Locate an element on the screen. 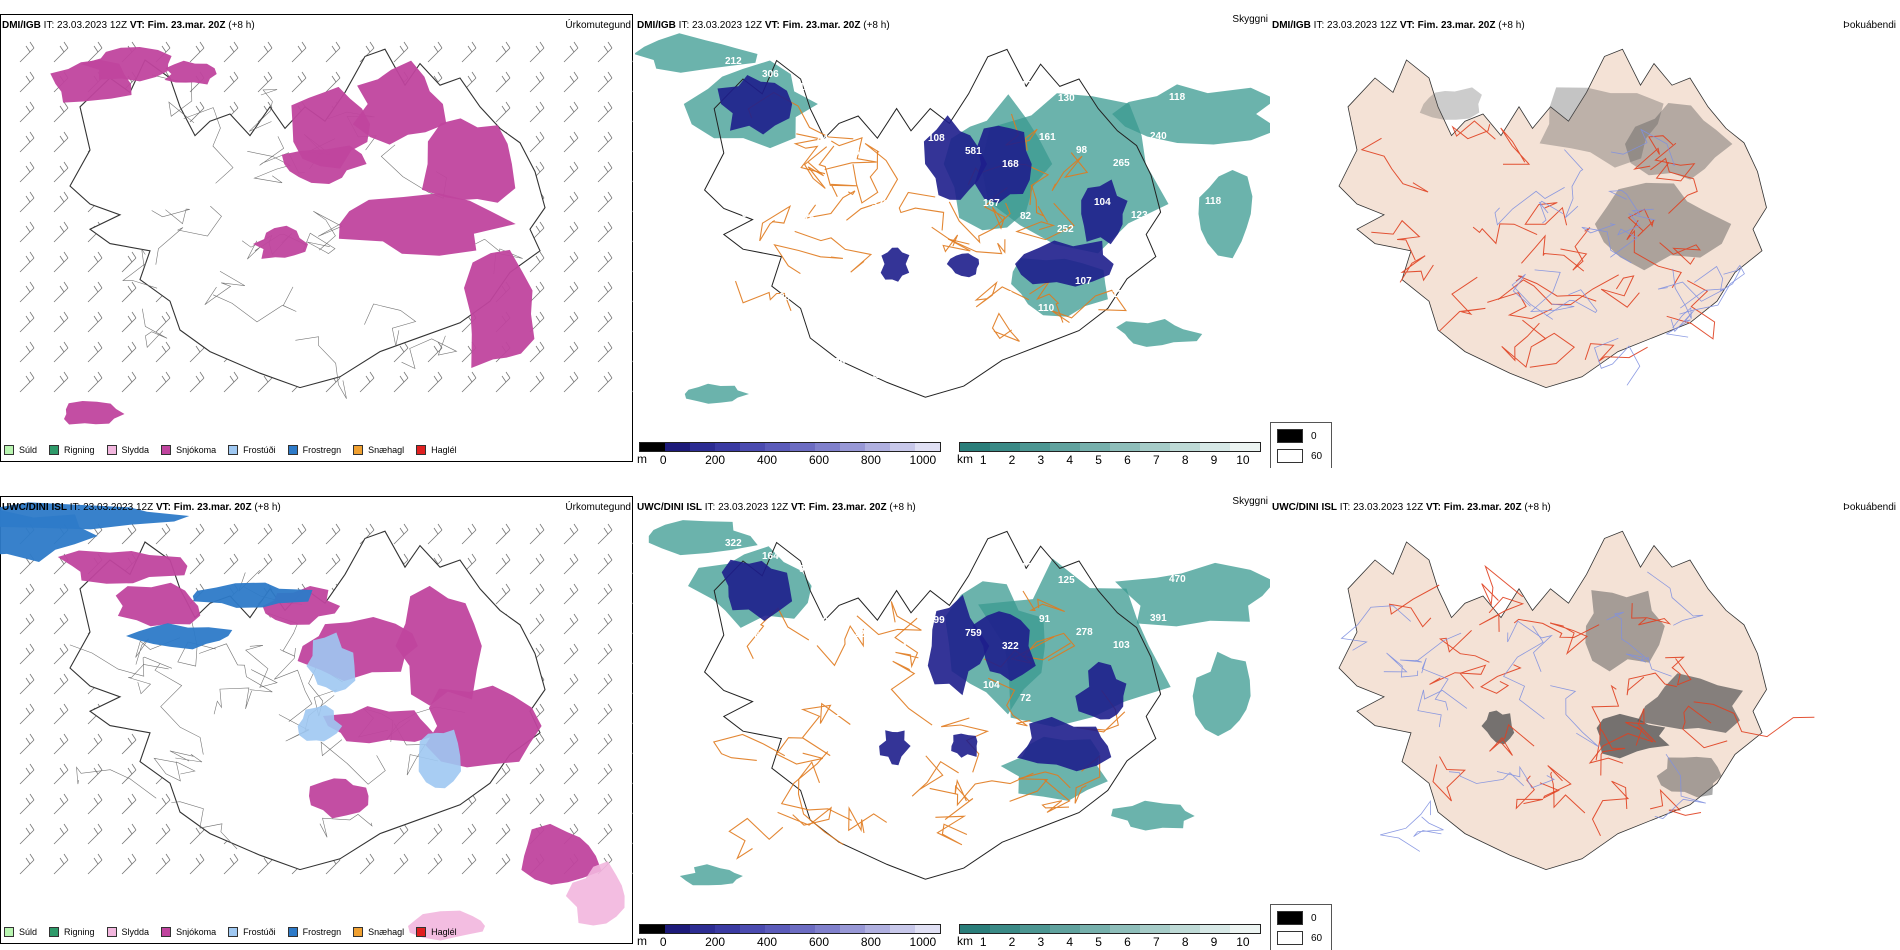 This screenshot has width=1900, height=950. fog-area is located at coordinates (1450, 103).